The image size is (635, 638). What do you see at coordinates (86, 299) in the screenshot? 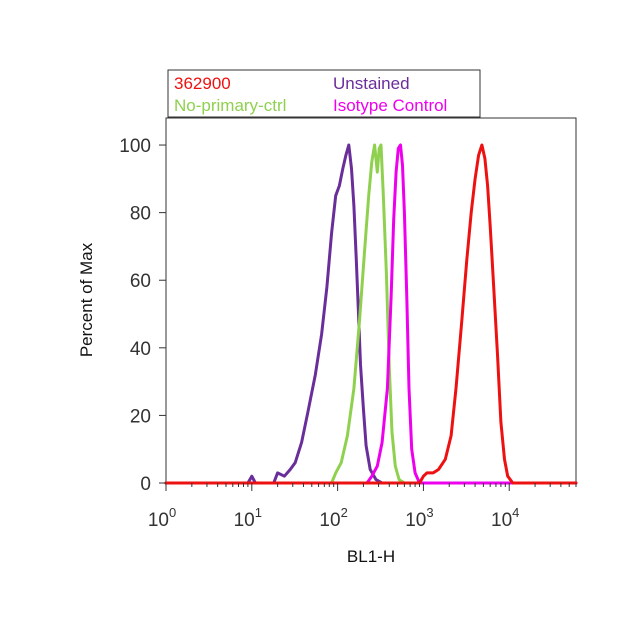
I see `y-axis-title: Percent of Max` at bounding box center [86, 299].